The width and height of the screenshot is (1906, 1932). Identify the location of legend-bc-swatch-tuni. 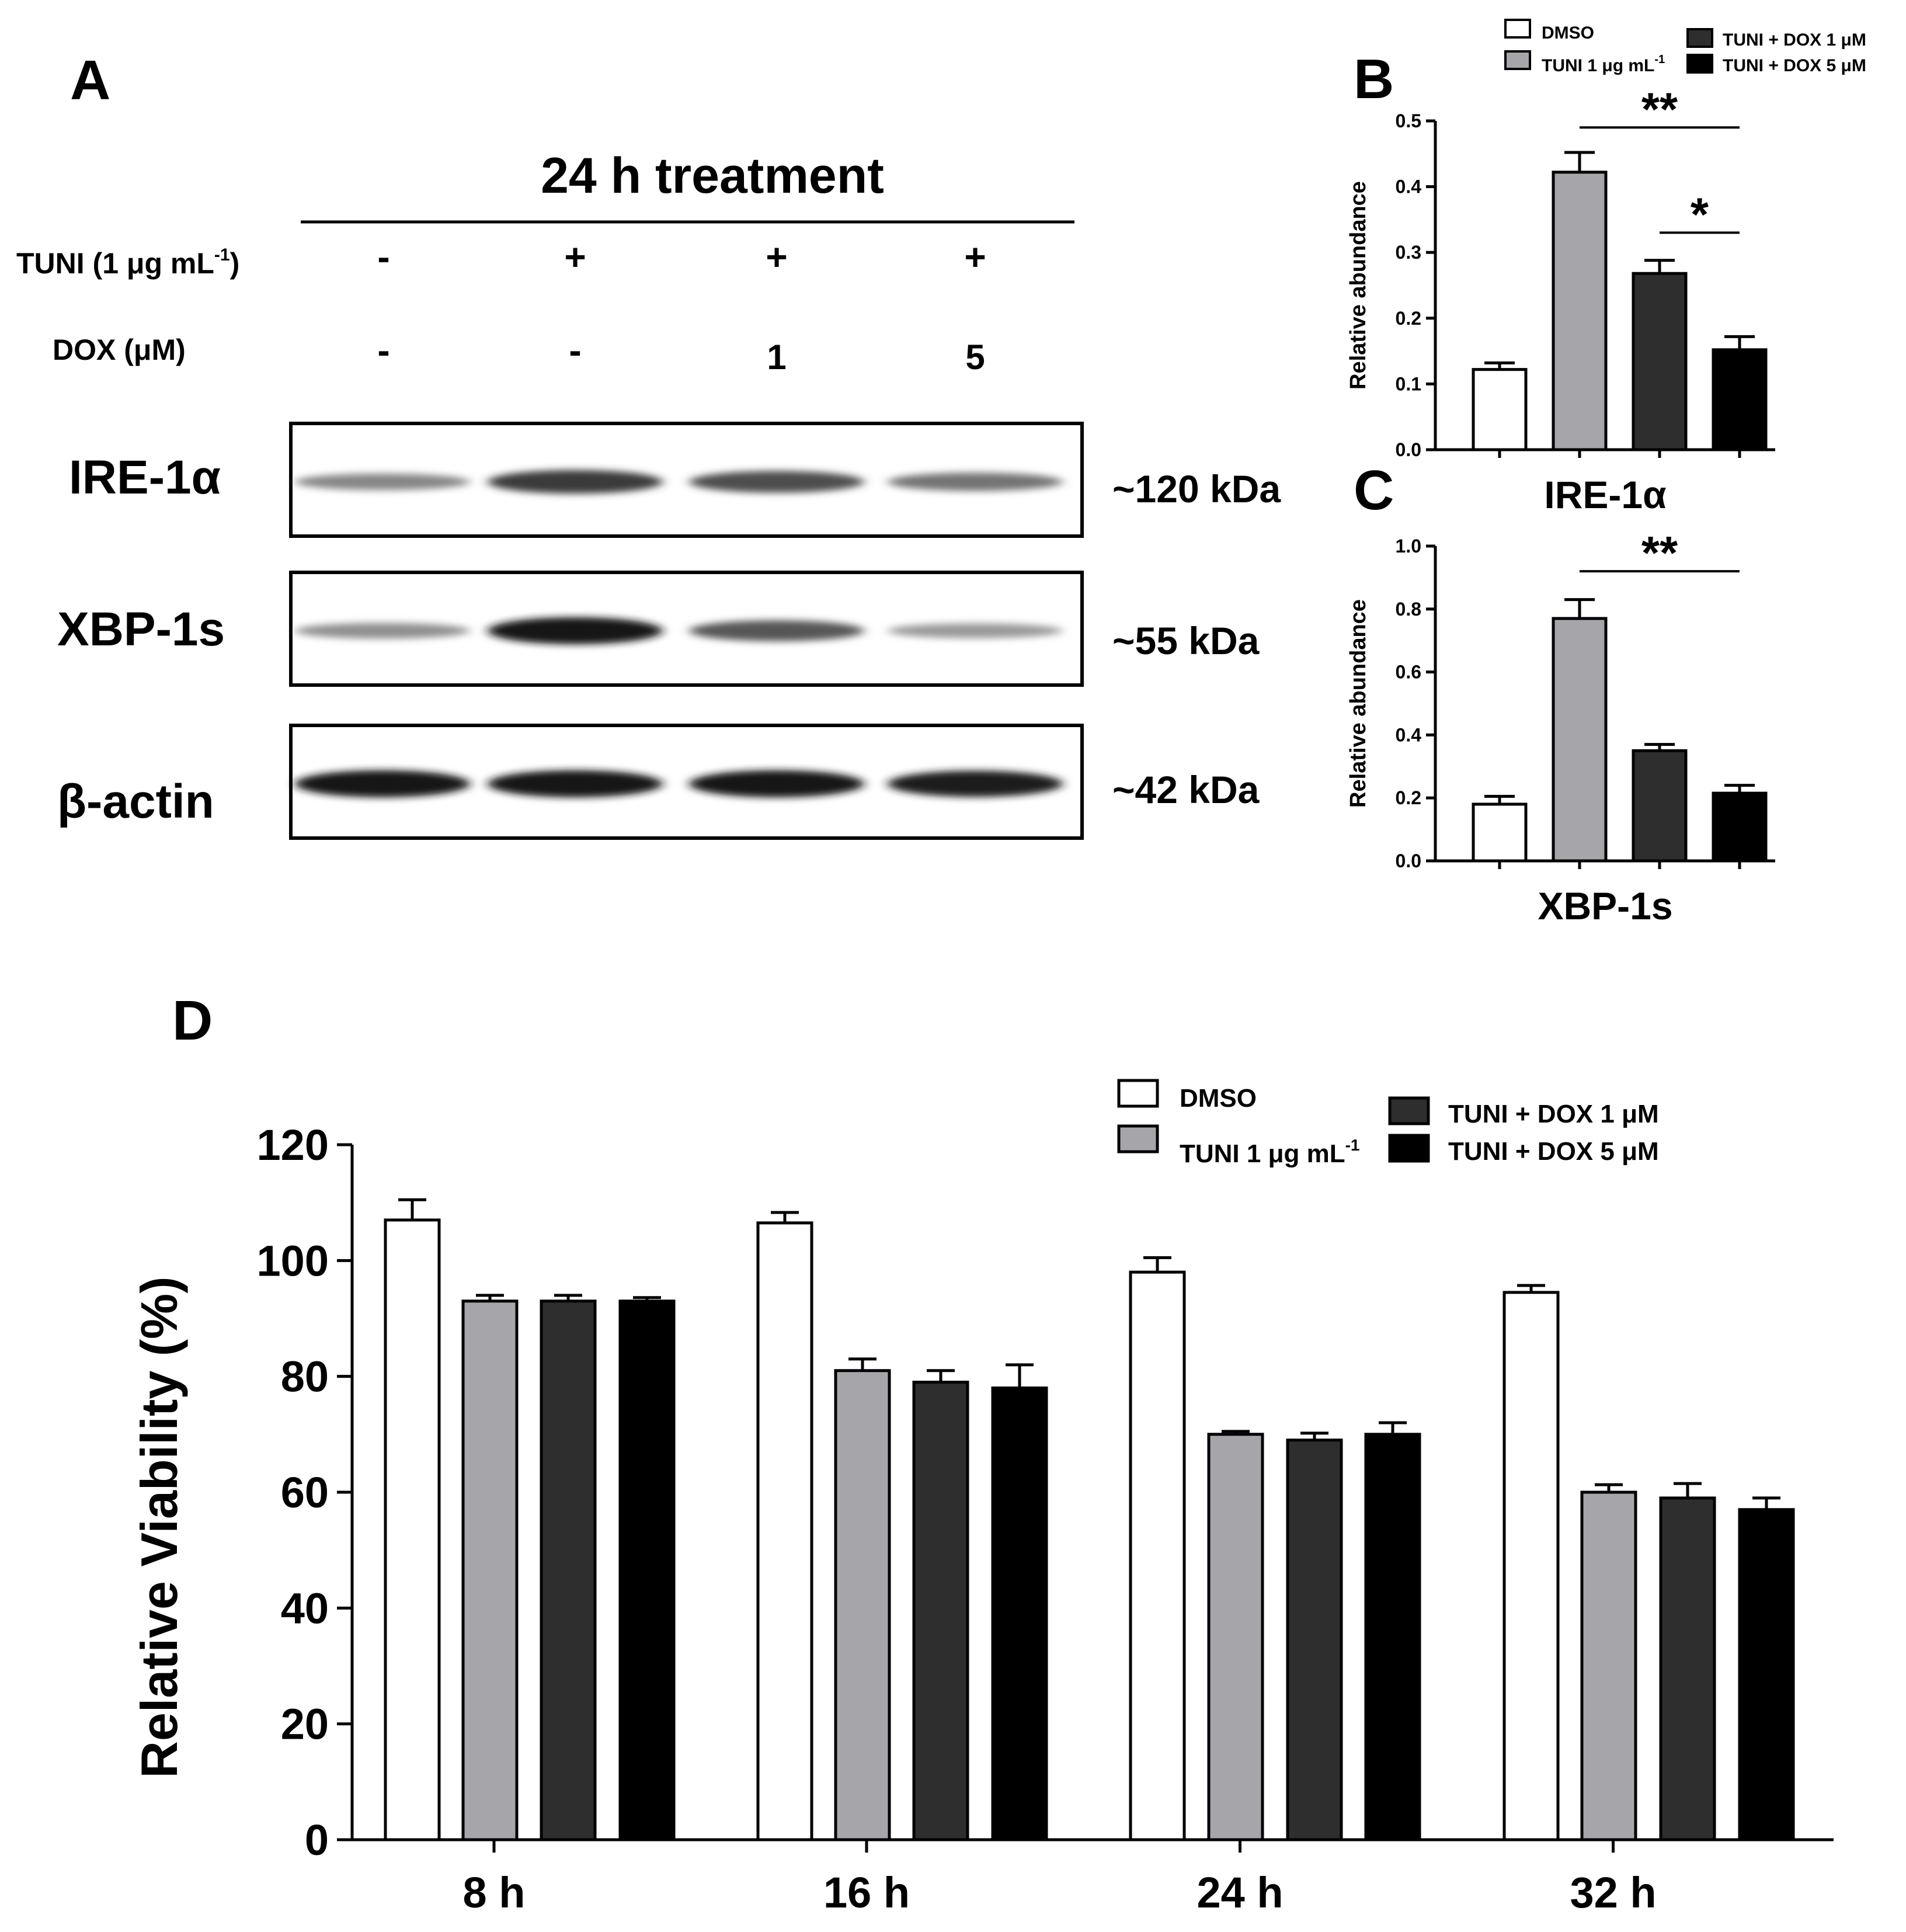
(1518, 60).